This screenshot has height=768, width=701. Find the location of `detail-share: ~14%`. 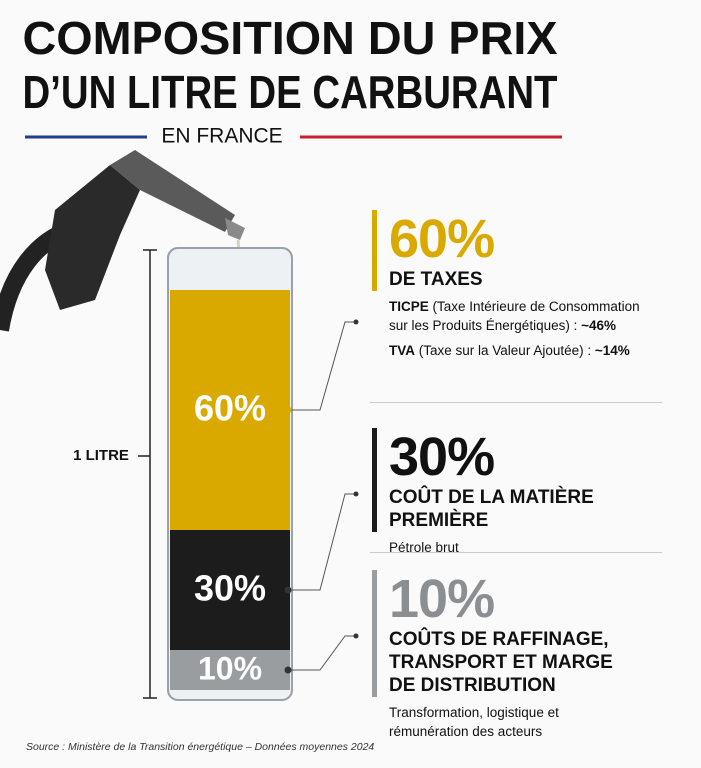

detail-share: ~14% is located at coordinates (612, 350).